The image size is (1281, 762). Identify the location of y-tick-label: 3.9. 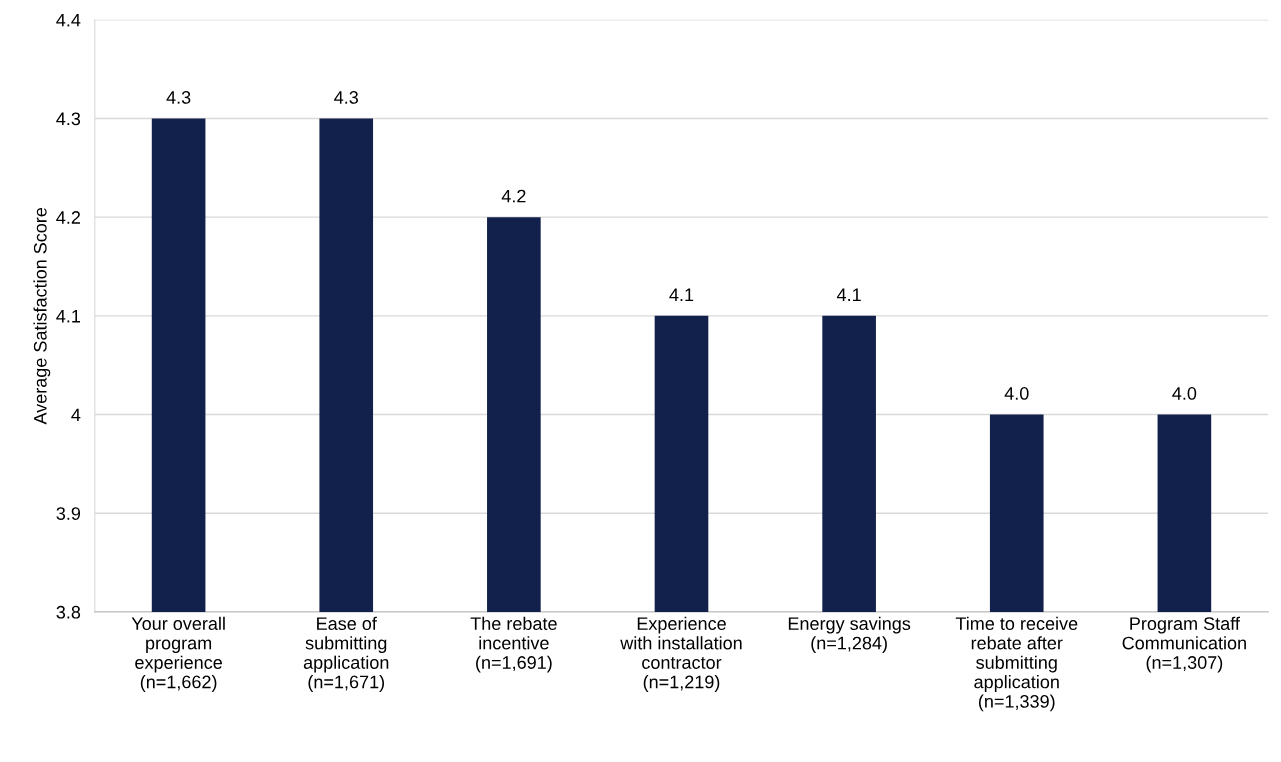
(68, 513).